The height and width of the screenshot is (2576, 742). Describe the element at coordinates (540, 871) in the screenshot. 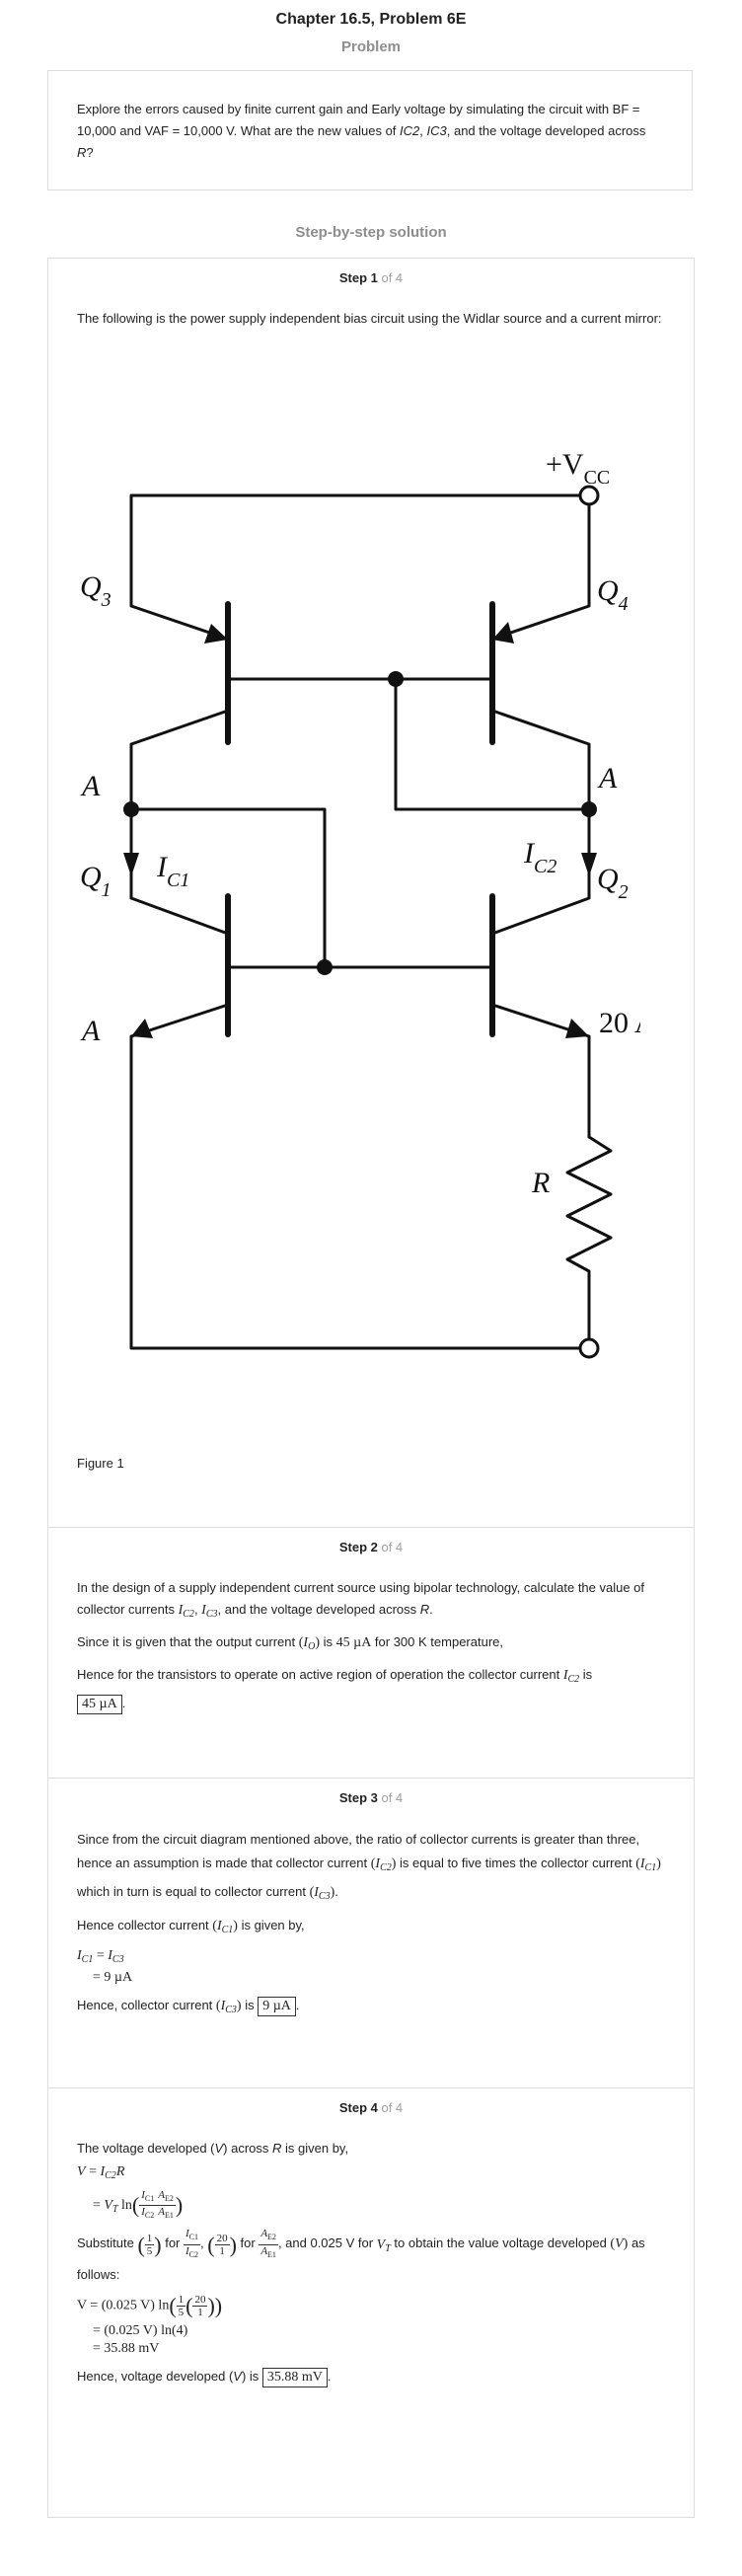

I see `q2-collector` at that location.